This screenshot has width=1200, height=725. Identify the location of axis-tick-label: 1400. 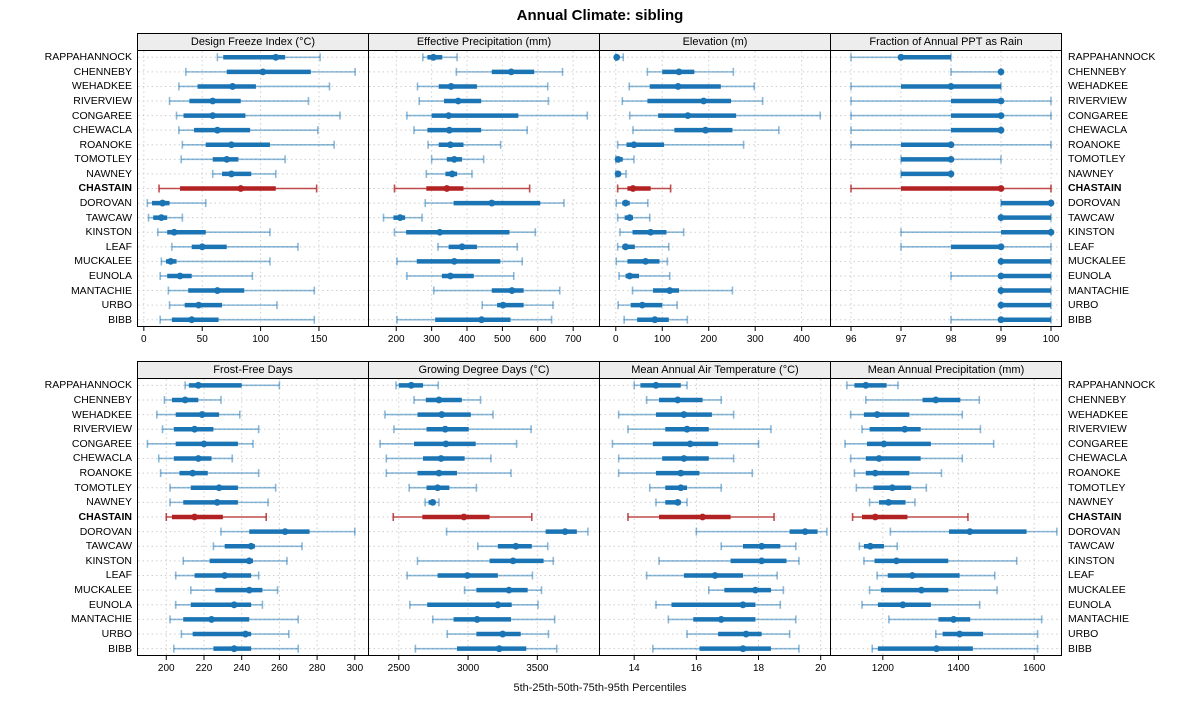
(958, 668).